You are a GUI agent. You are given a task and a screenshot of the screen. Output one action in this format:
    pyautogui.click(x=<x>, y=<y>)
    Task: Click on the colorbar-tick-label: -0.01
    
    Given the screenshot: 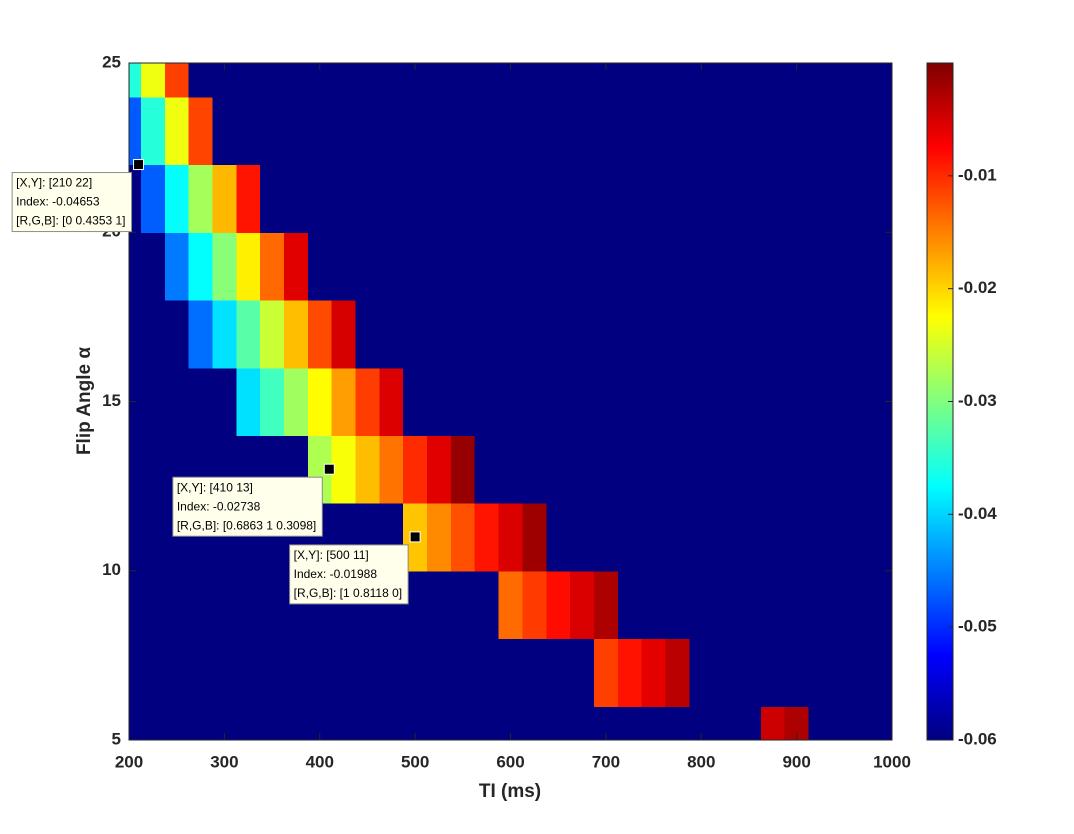 What is the action you would take?
    pyautogui.click(x=977, y=174)
    